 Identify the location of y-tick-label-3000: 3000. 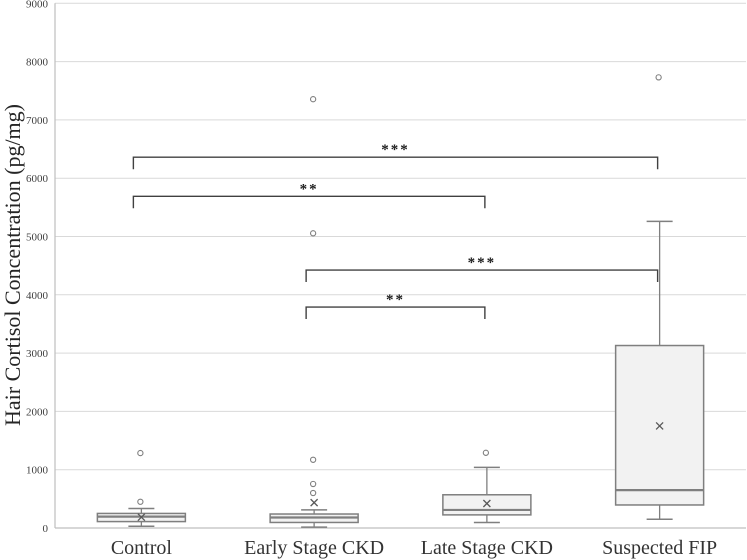
(37, 354).